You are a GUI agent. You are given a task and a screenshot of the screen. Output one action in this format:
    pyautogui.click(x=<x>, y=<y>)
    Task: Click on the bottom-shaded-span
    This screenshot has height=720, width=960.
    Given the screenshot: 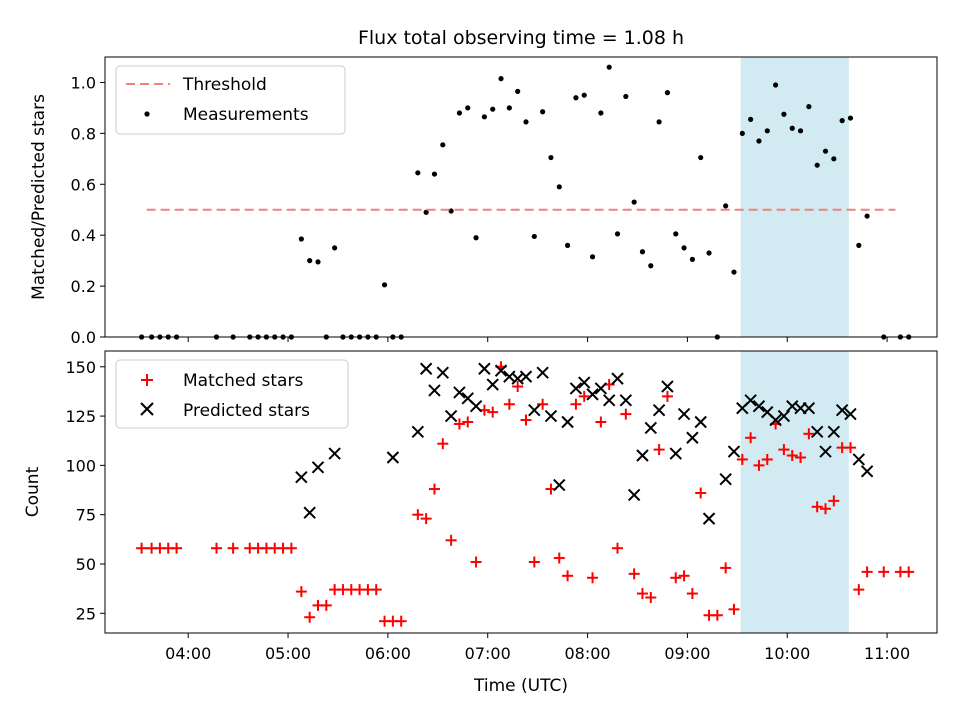 What is the action you would take?
    pyautogui.click(x=794, y=492)
    